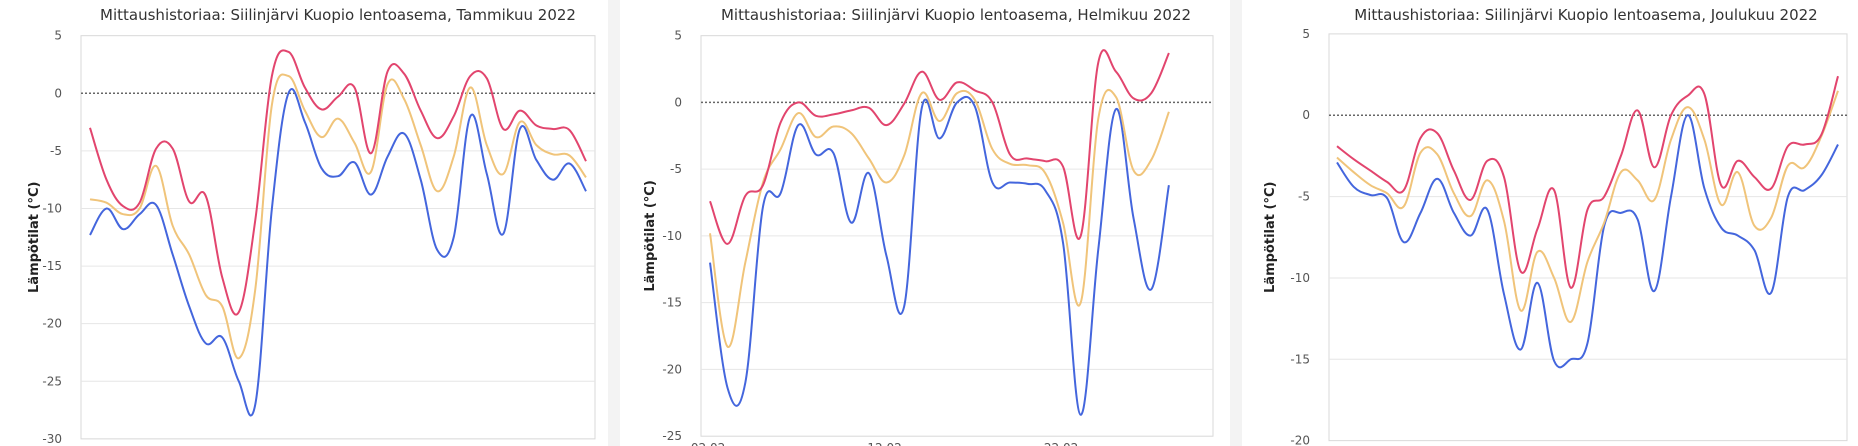 The height and width of the screenshot is (446, 1858). I want to click on x-tick-label: 22.02., so click(1063, 443).